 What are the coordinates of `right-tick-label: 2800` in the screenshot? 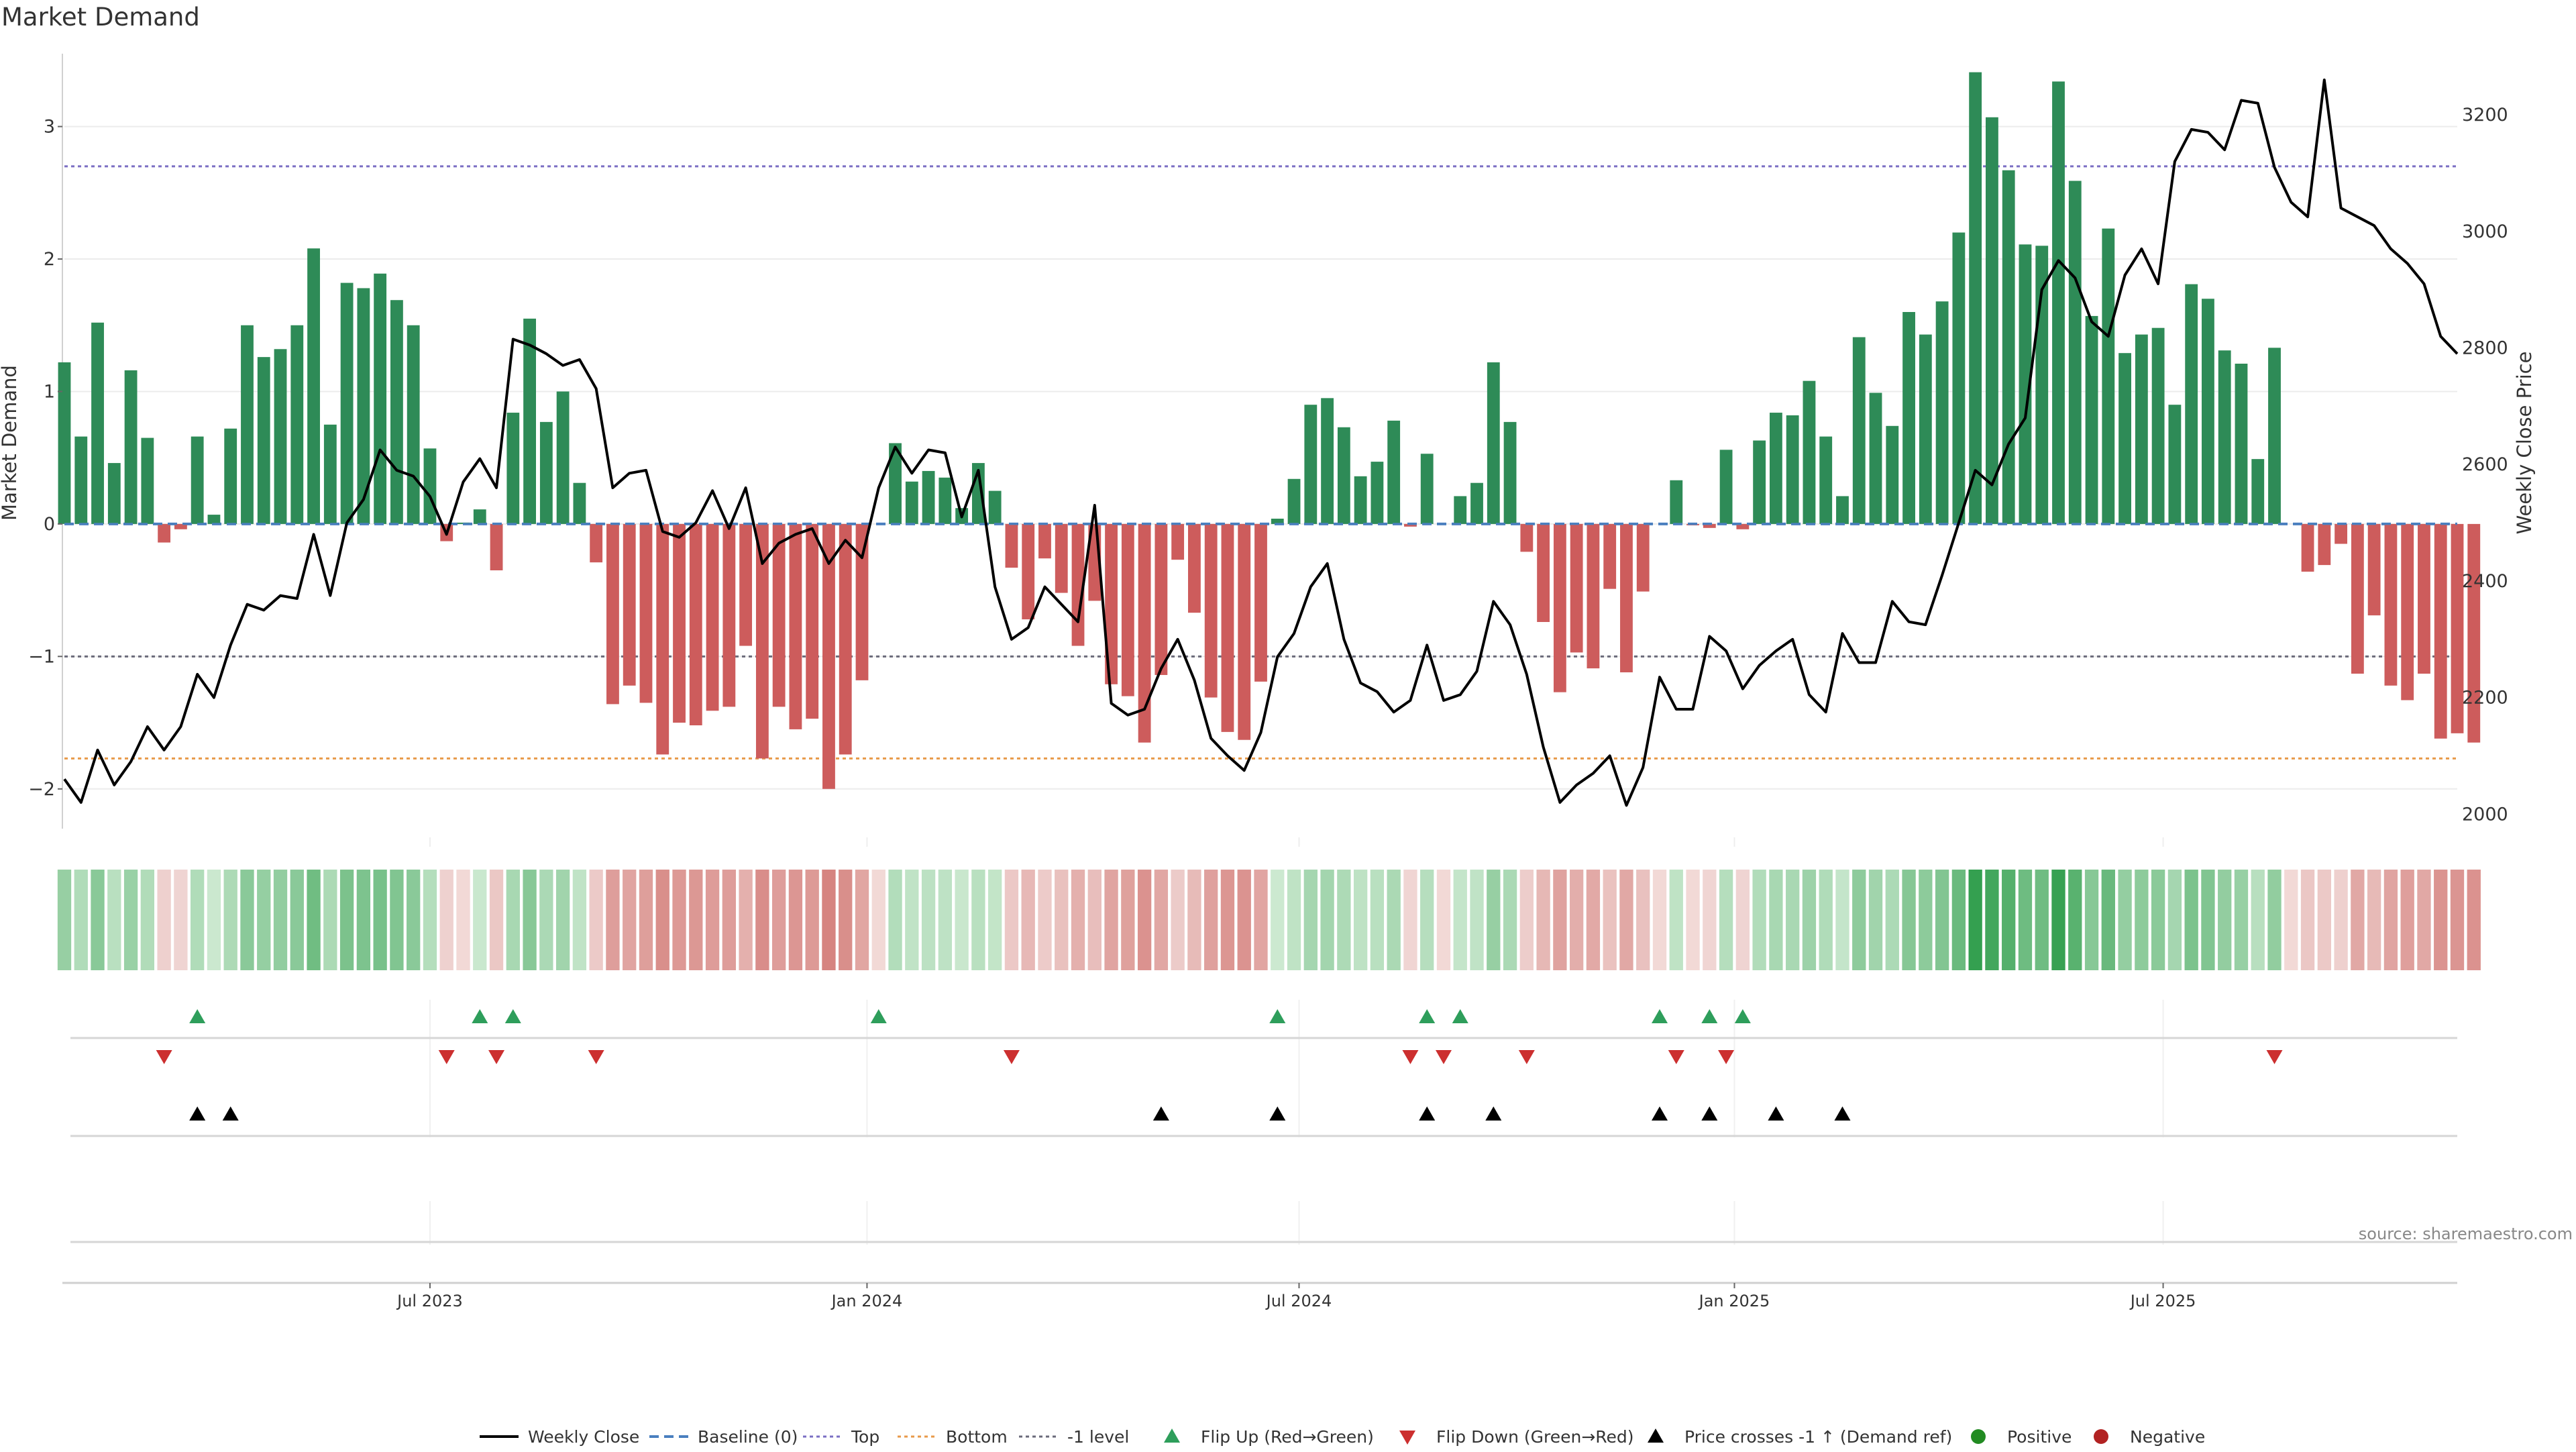 It's located at (2485, 349).